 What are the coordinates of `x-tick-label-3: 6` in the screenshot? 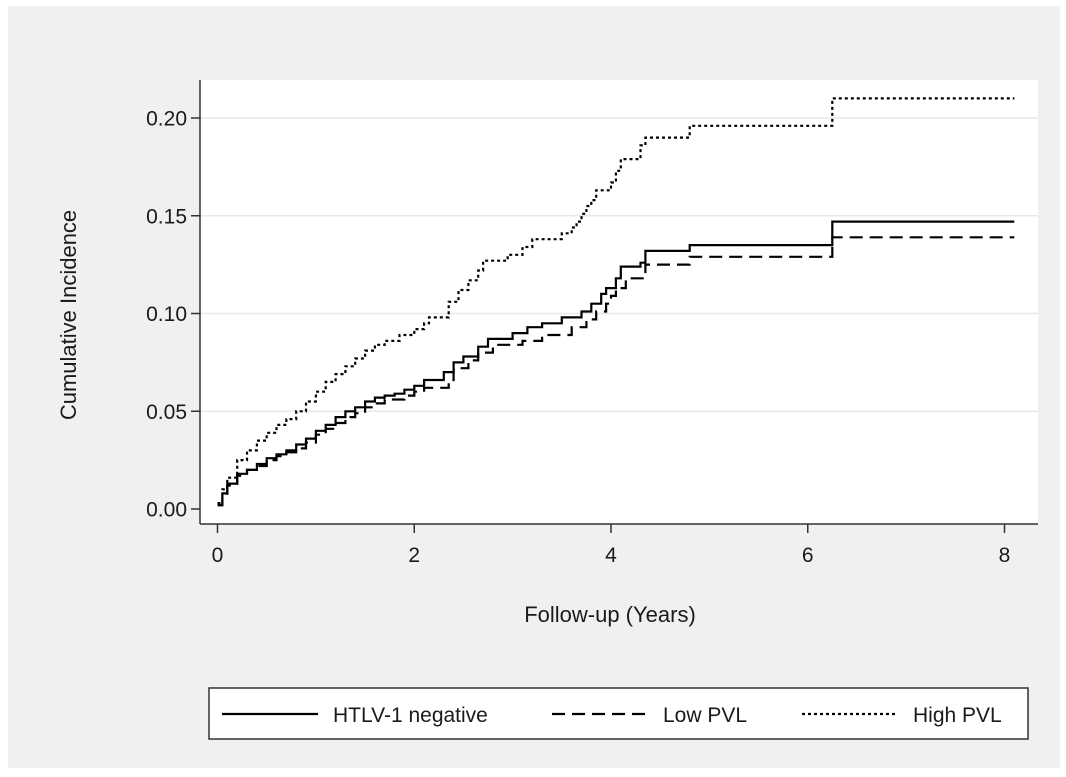 It's located at (808, 555).